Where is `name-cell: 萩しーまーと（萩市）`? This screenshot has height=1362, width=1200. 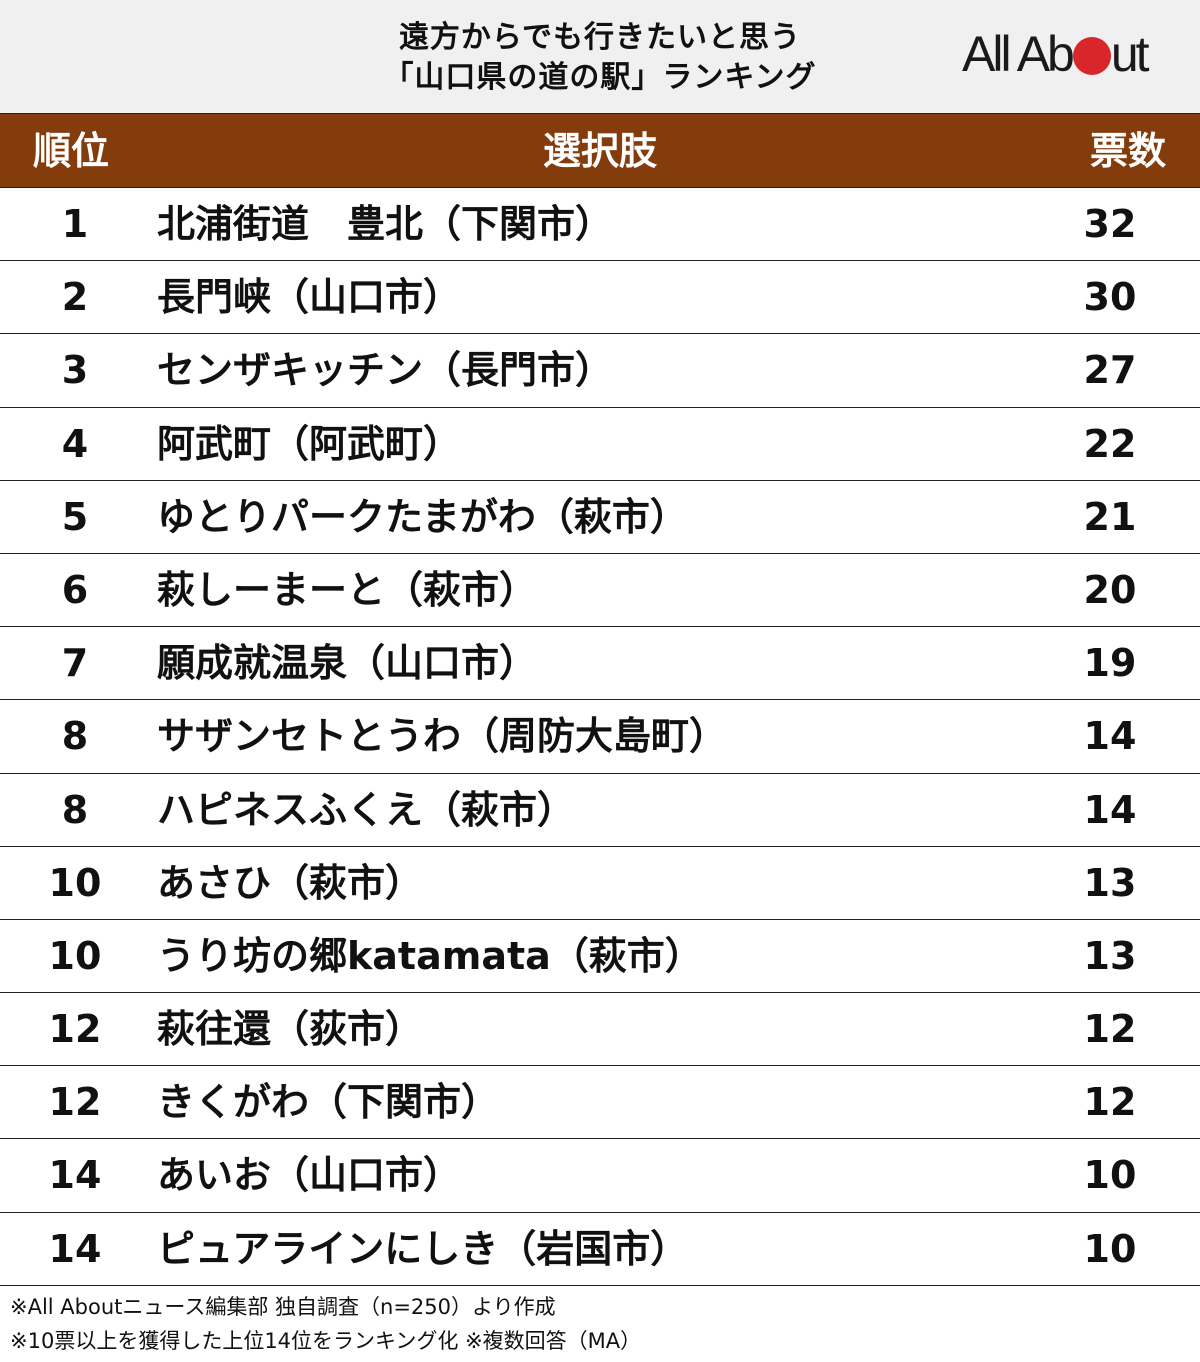
name-cell: 萩しーまーと（萩市） is located at coordinates (347, 589).